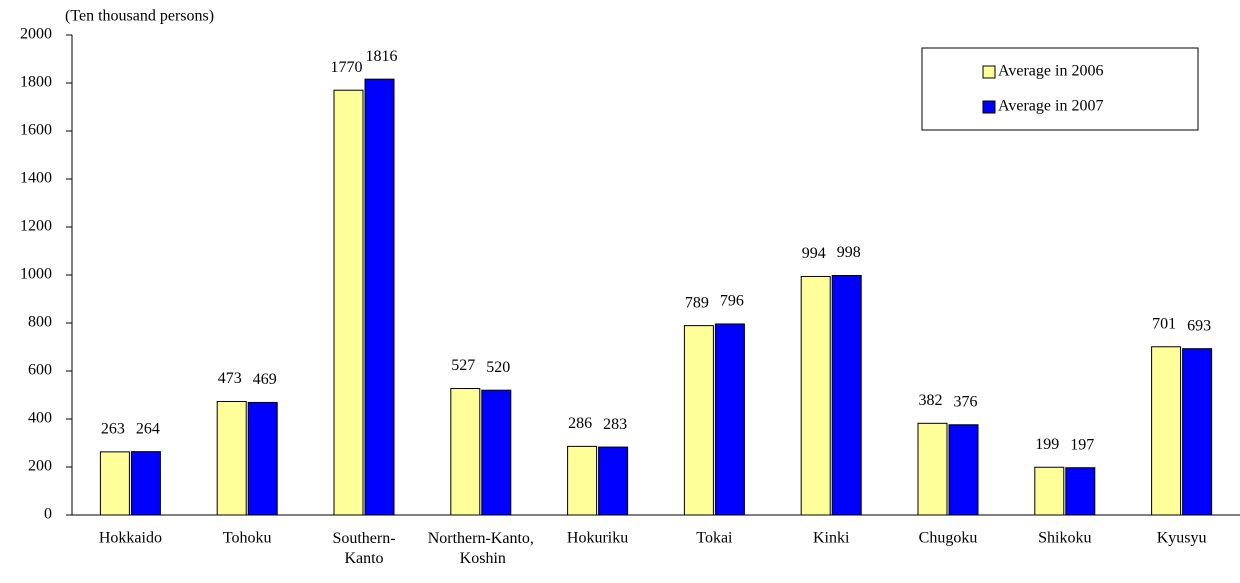 This screenshot has height=583, width=1240. Describe the element at coordinates (40, 370) in the screenshot. I see `y-tick-label: 600` at that location.